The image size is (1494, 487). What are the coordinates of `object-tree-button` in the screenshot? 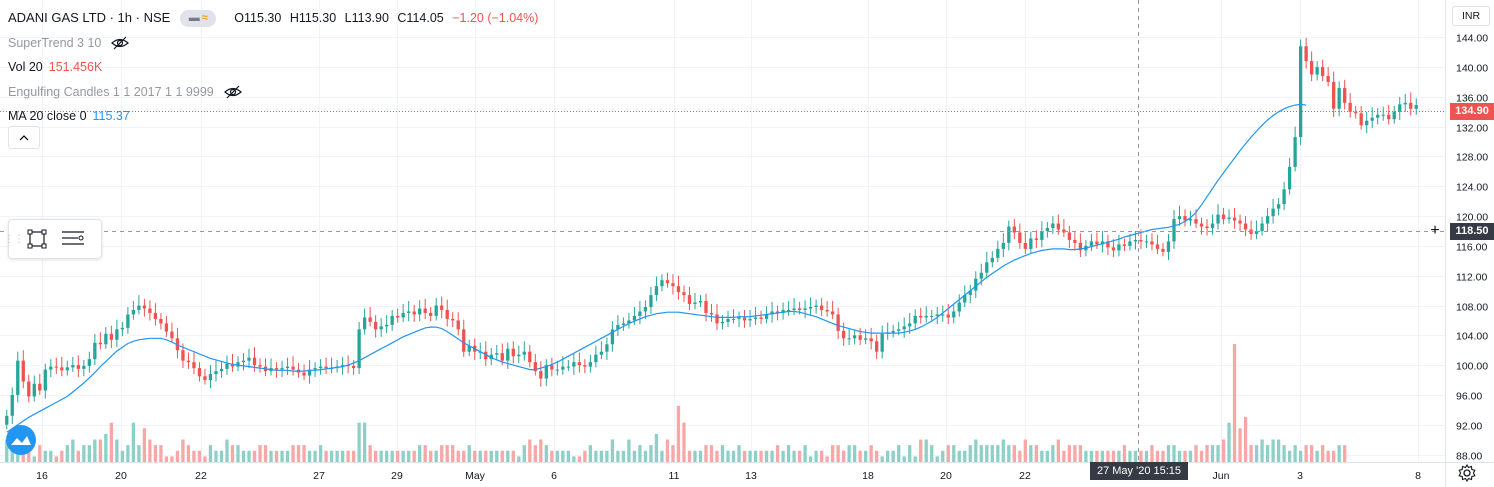 It's located at (37, 239).